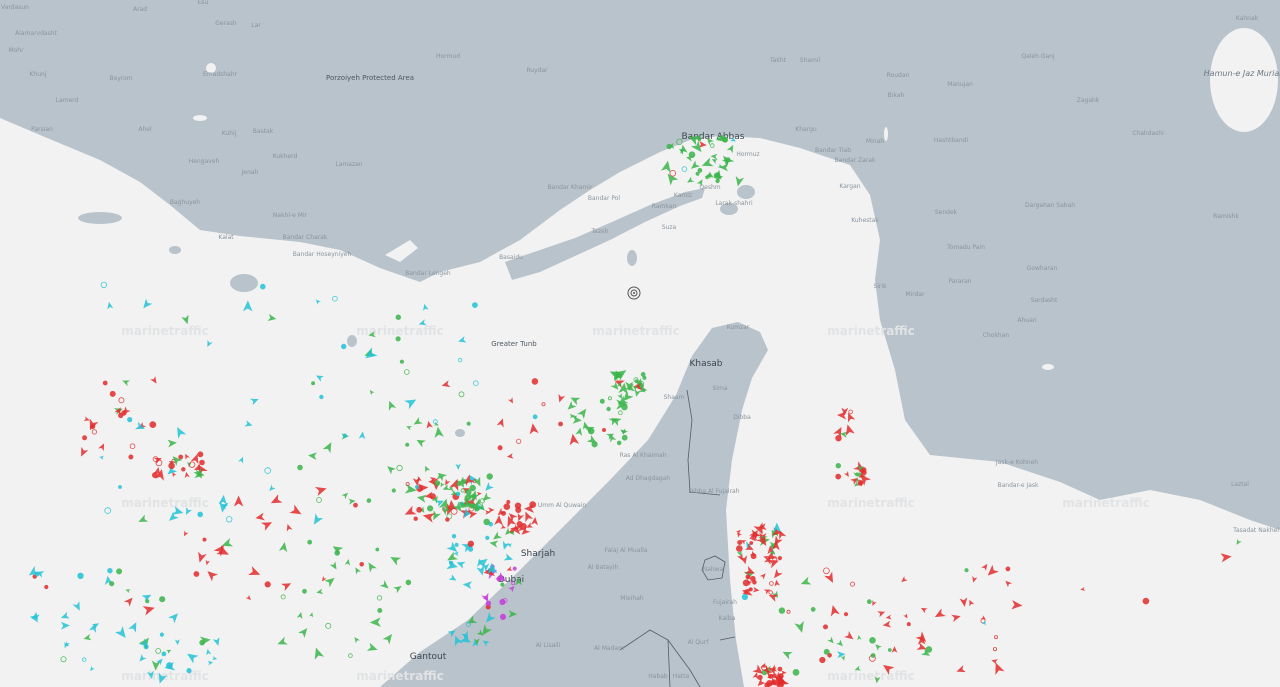 This screenshot has width=1280, height=687. What do you see at coordinates (634, 293) in the screenshot?
I see `target-icon` at bounding box center [634, 293].